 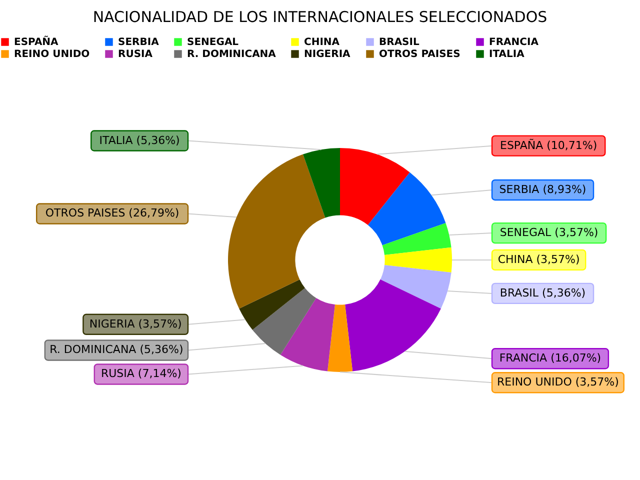 What do you see at coordinates (557, 382) in the screenshot?
I see `category-label: REINO UNIDO (3,57%)` at bounding box center [557, 382].